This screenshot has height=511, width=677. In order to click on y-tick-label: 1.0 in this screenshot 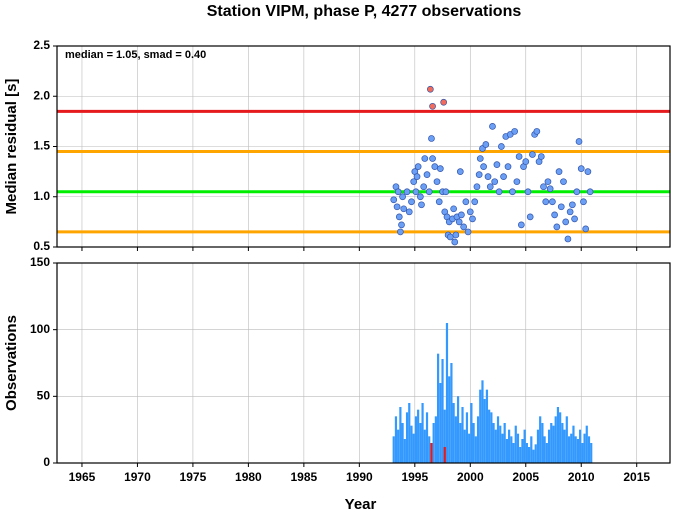, I will do `click(41, 196)`.